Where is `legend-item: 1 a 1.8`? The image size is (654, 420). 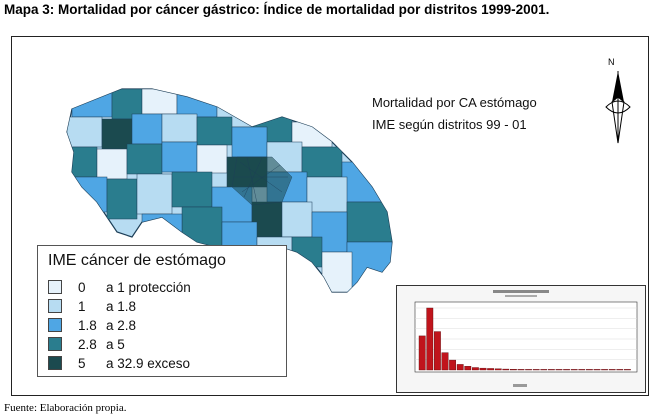
legend-item: 1 a 1.8 is located at coordinates (92, 306).